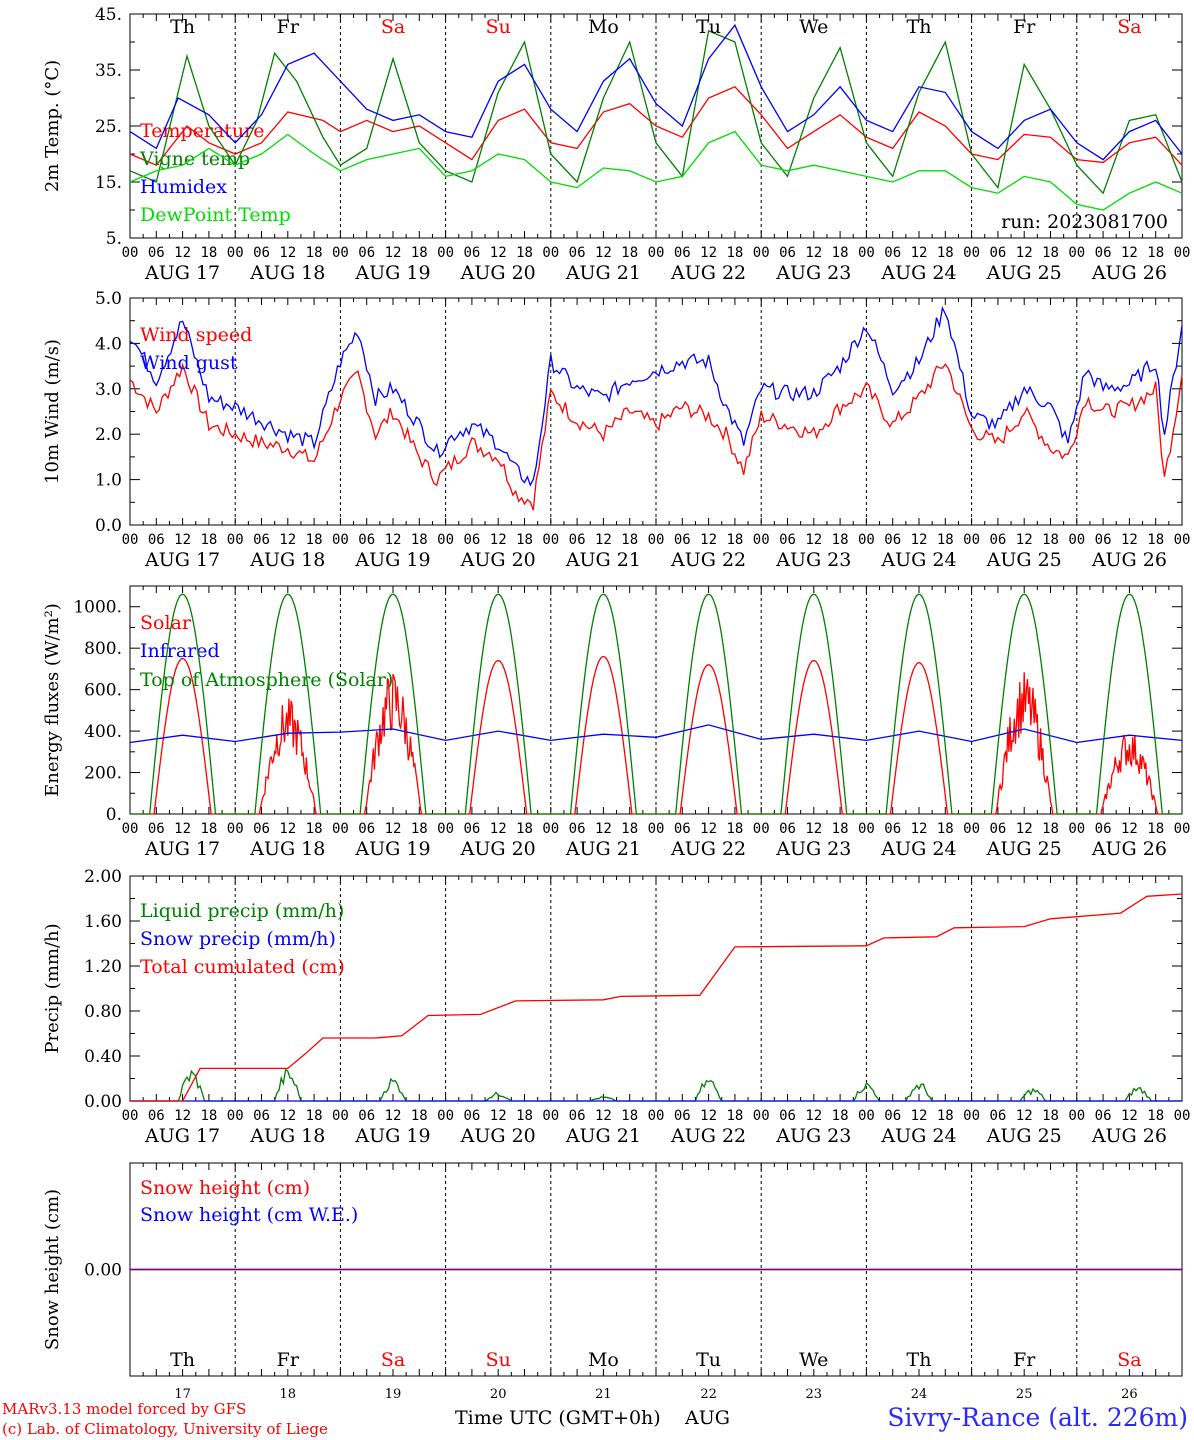 This screenshot has height=1440, width=1194. Describe the element at coordinates (225, 1188) in the screenshot. I see `legend-entry: Snow height (cm)` at that location.